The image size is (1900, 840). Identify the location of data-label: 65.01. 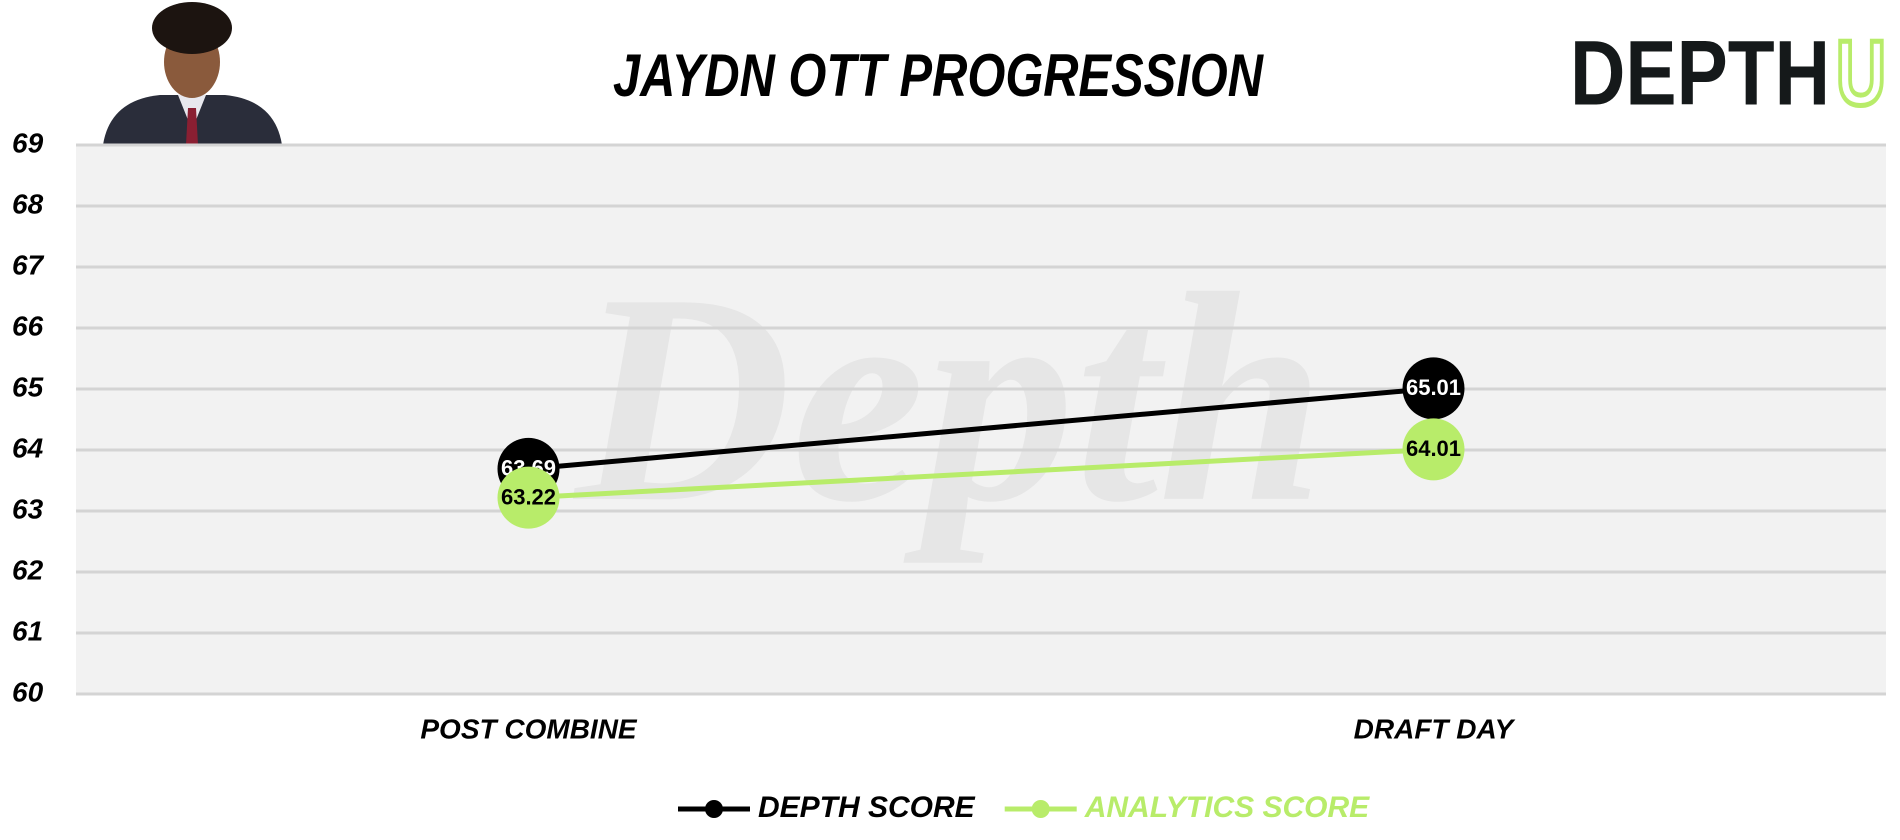
(1433, 387).